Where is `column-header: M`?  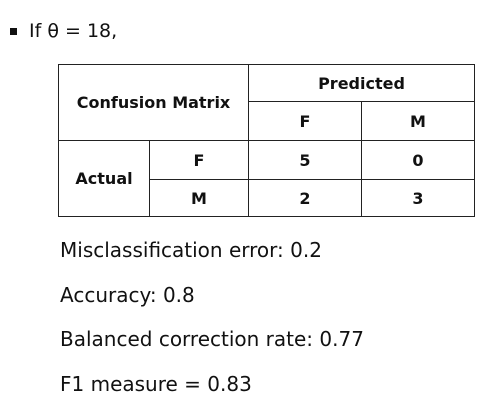 column-header: M is located at coordinates (418, 121).